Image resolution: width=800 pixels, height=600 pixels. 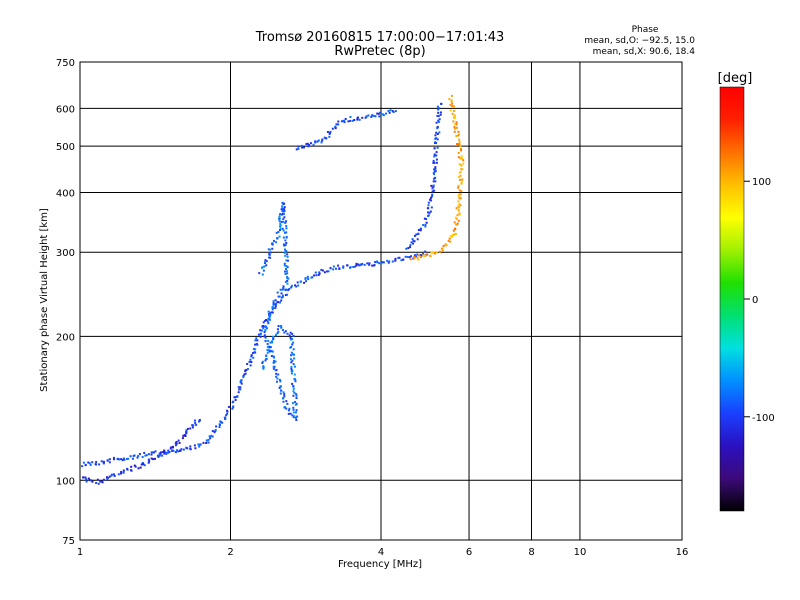 I want to click on chart-subtitle: RwPretec (8p), so click(x=379, y=51).